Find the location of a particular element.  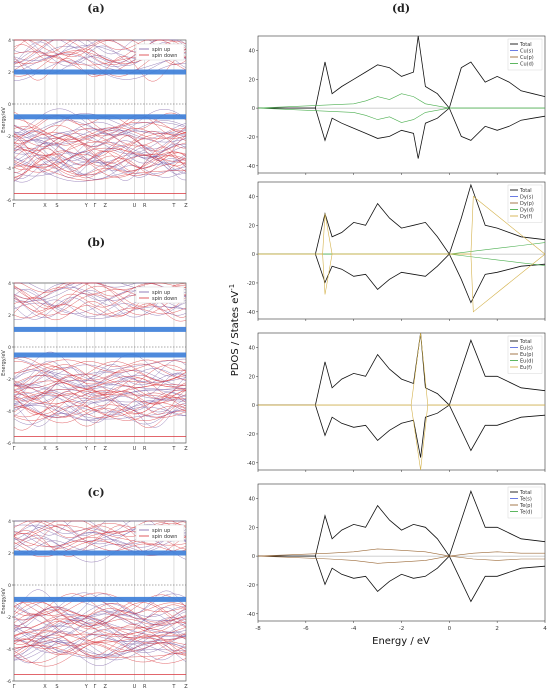

band-kpoint-label: T is located at coordinates (173, 687).